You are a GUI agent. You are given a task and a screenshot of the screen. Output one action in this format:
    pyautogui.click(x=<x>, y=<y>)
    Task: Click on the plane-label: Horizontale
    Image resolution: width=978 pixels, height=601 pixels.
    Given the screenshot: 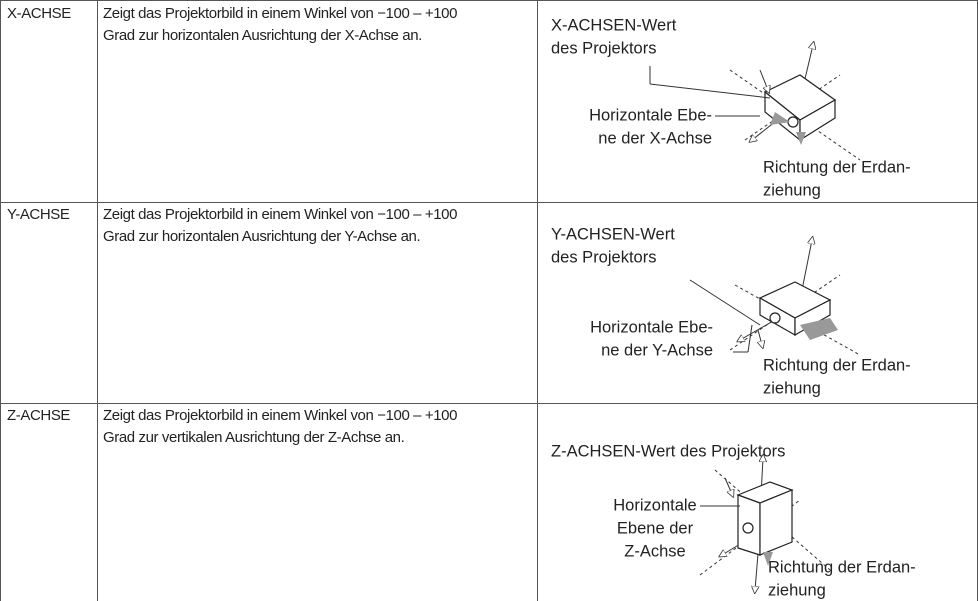 What is the action you would take?
    pyautogui.click(x=654, y=505)
    